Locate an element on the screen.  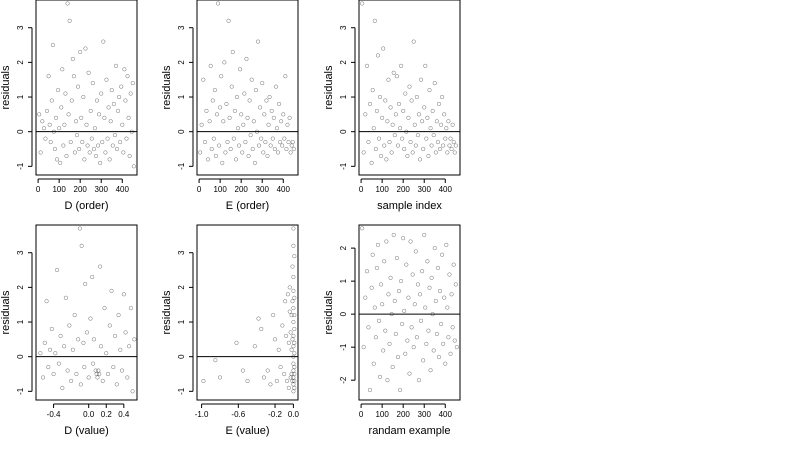
x-axis: 0 100 200 300 400 is located at coordinates (405, 411).